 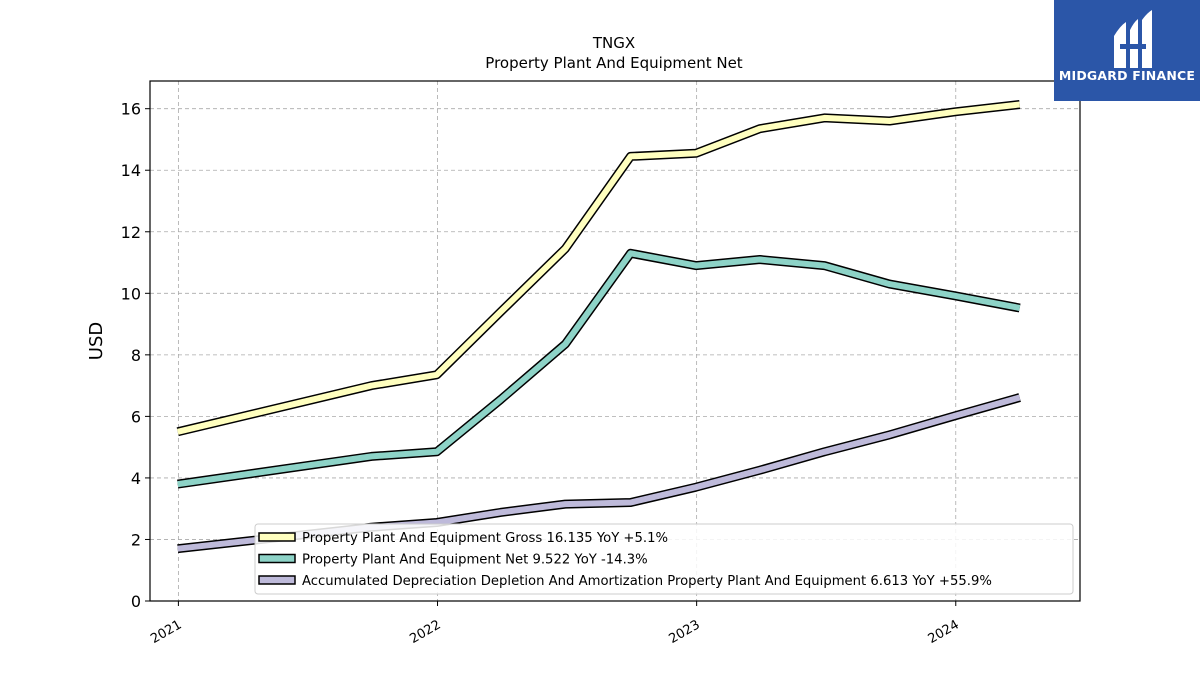 What do you see at coordinates (555, 624) in the screenshot?
I see `x-axis: 2021 2022 2023 2024` at bounding box center [555, 624].